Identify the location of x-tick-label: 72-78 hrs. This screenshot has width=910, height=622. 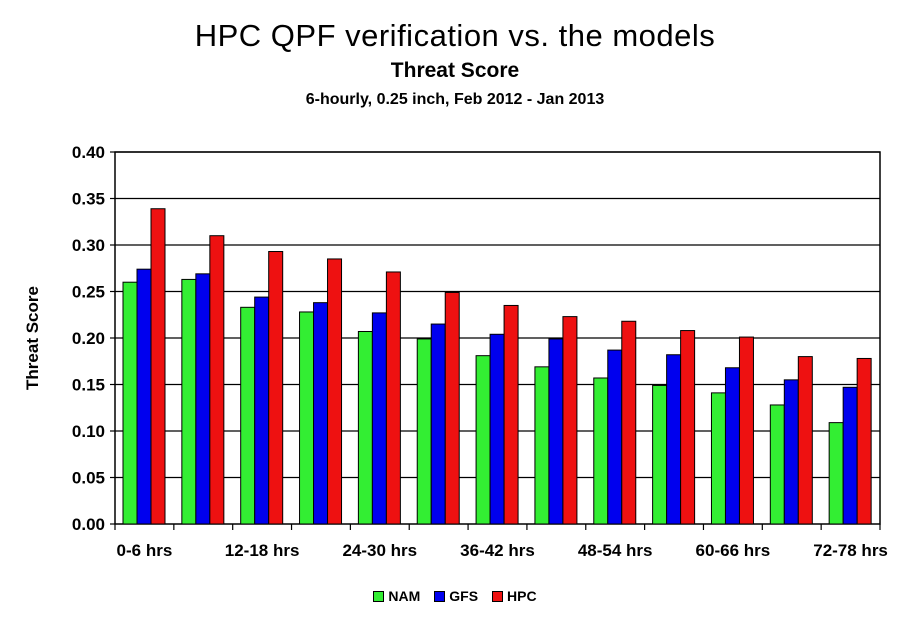
(850, 550).